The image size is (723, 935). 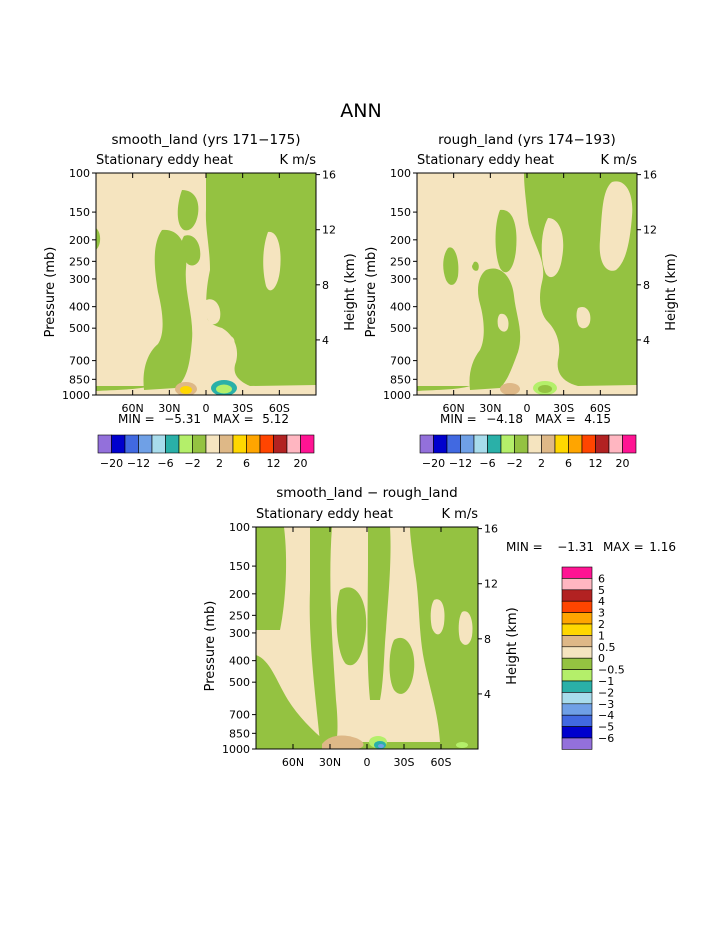 What do you see at coordinates (601, 590) in the screenshot?
I see `colorbar-label: 5` at bounding box center [601, 590].